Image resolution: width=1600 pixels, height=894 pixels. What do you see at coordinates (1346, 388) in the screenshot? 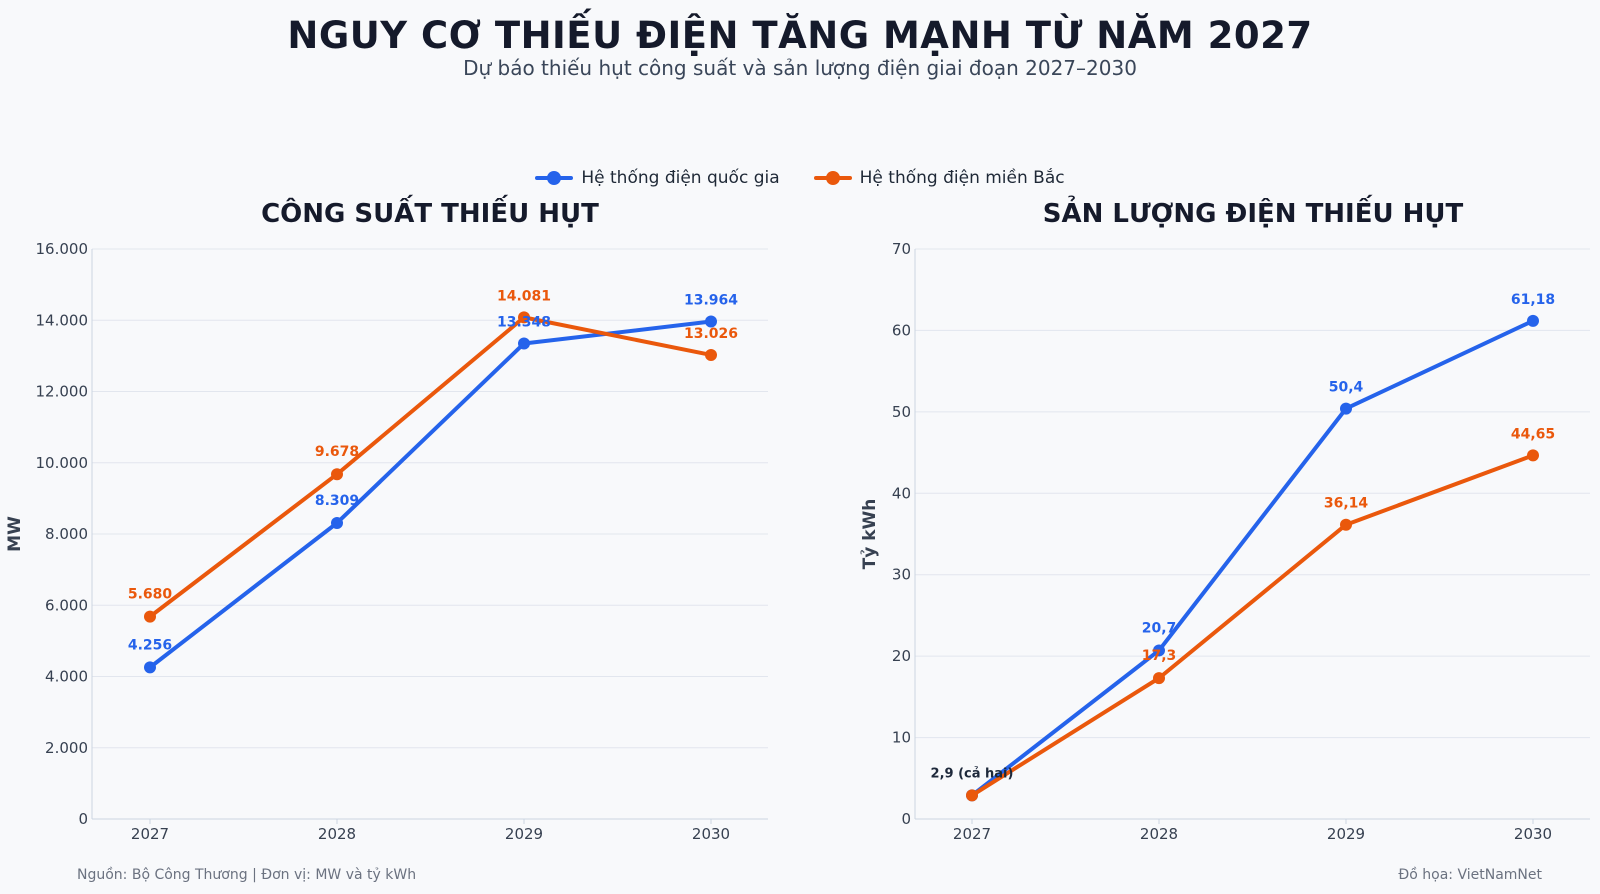
I see `data-label: 50,4` at bounding box center [1346, 388].